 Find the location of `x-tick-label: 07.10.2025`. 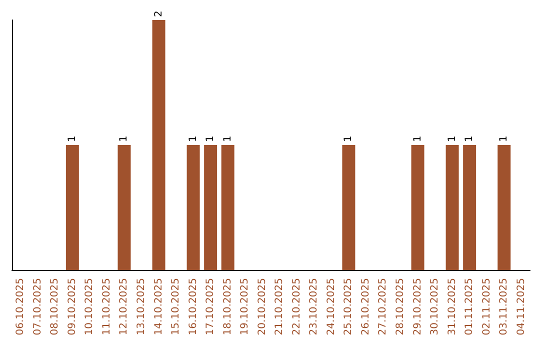

x-tick-label: 07.10.2025 is located at coordinates (38, 307).